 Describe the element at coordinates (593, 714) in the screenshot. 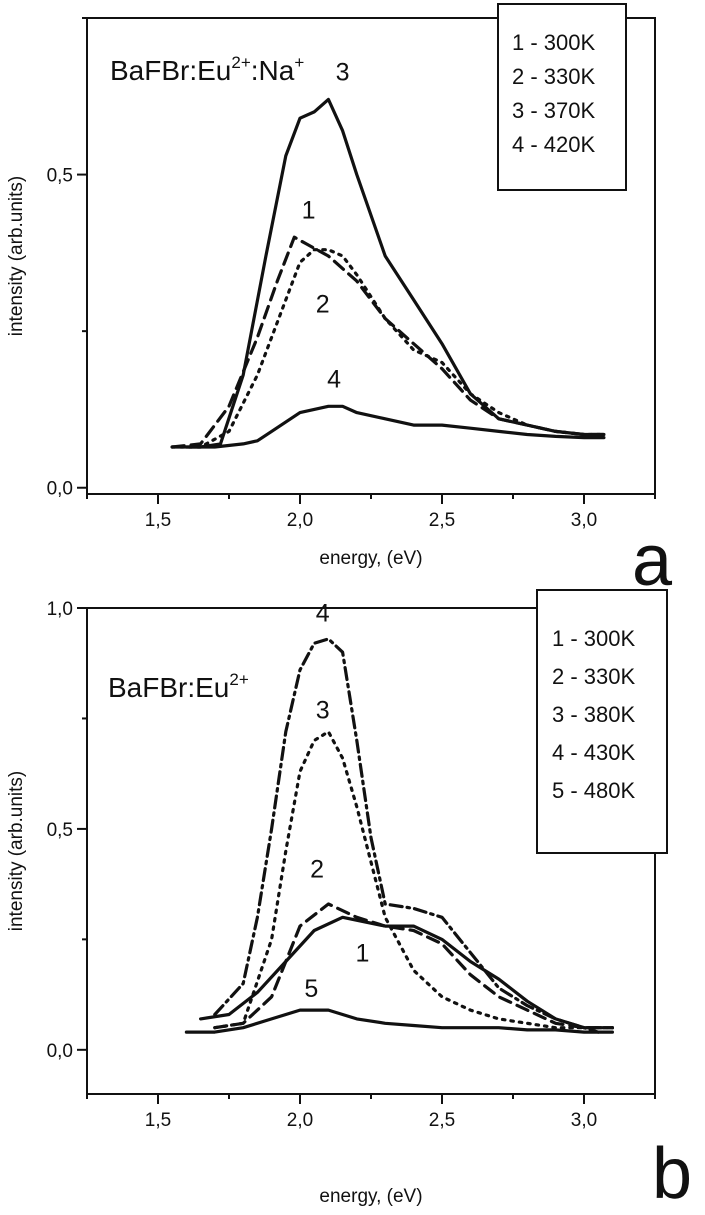

I see `legend-entry: 3 - 380K` at that location.